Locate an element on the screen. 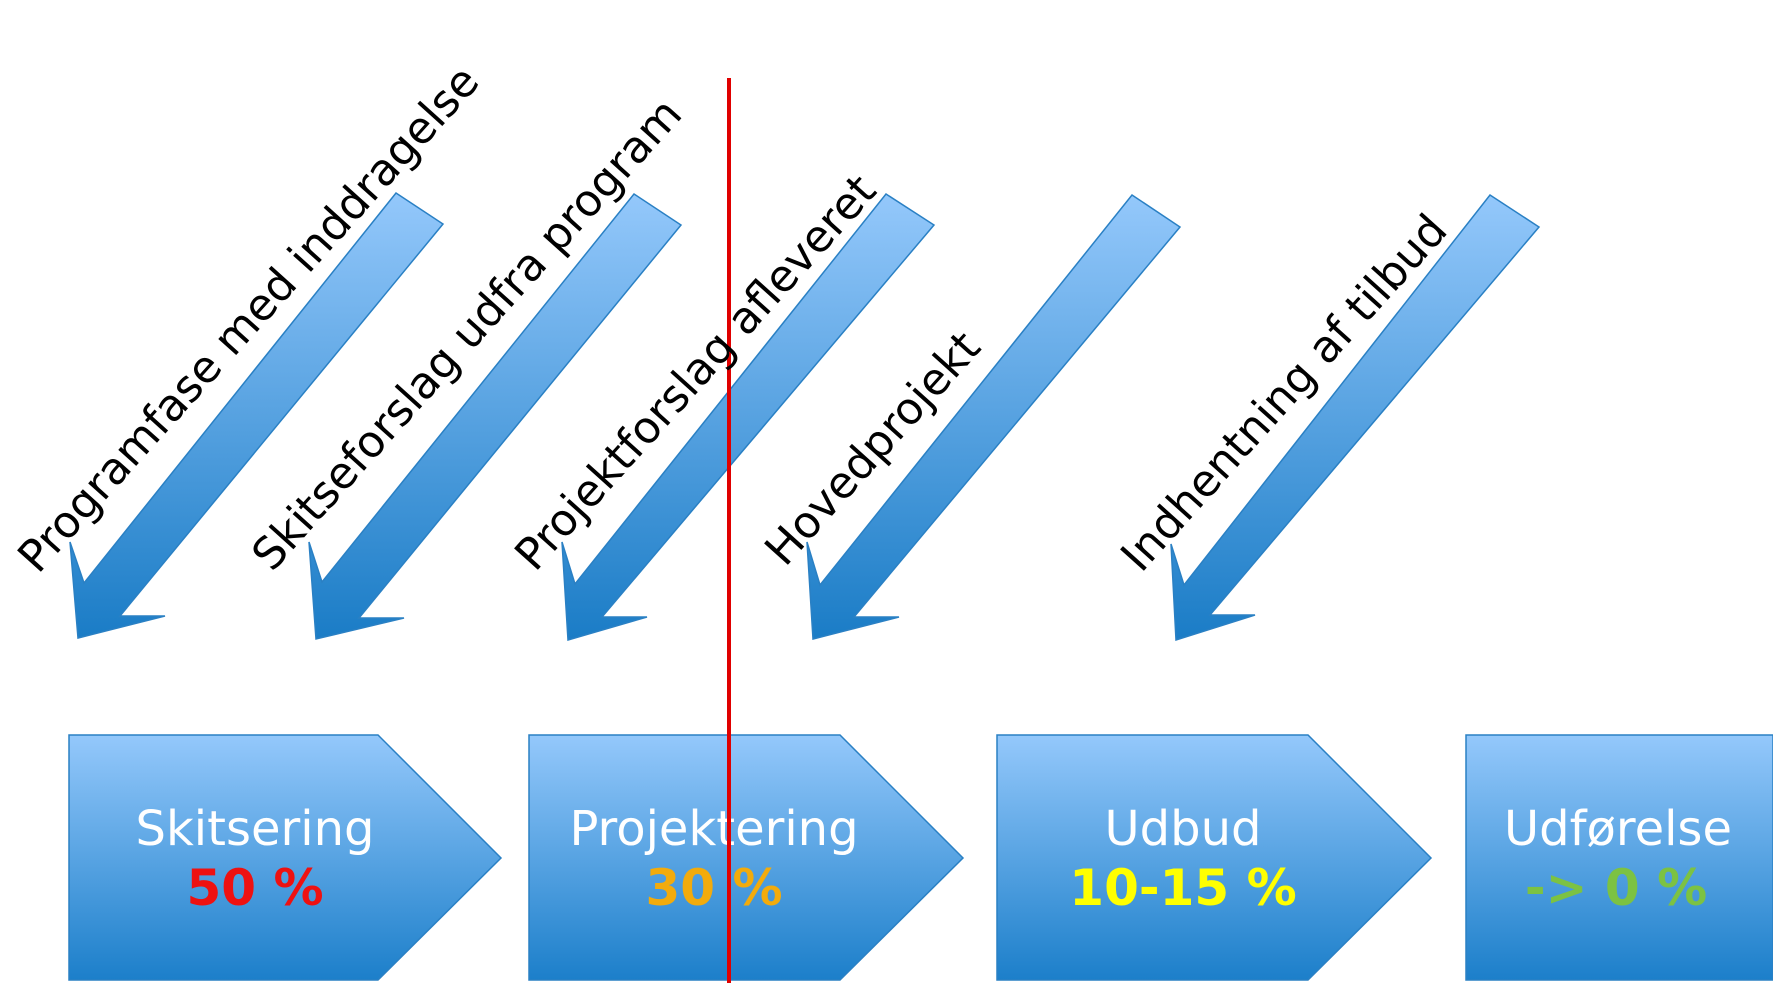  phase-name: Udførelse is located at coordinates (1618, 829).